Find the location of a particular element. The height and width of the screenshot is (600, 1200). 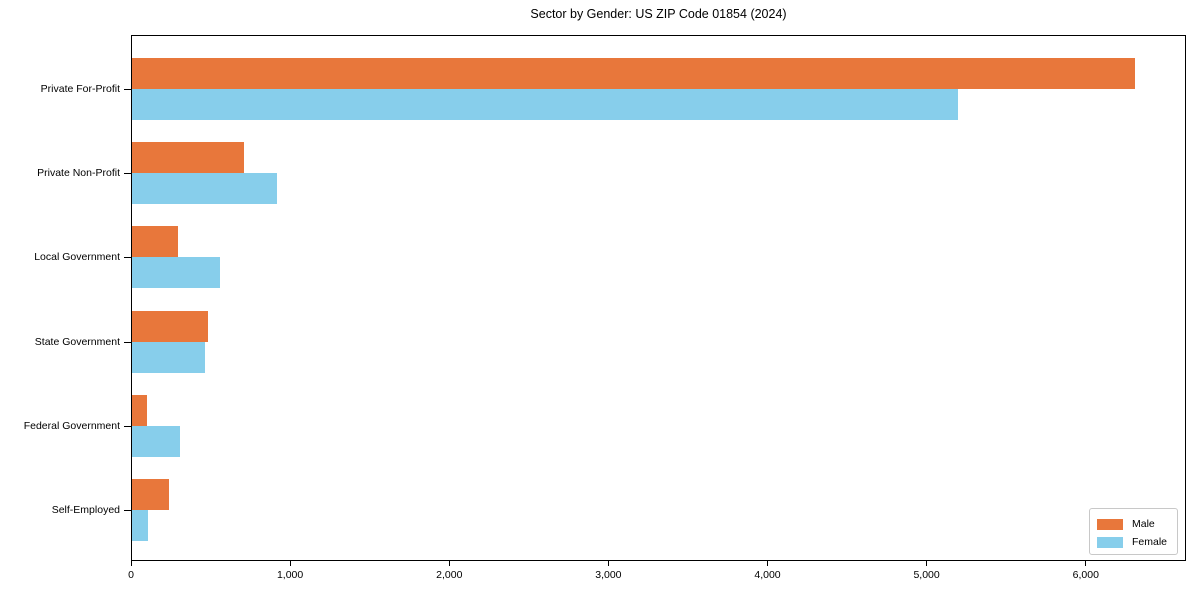

bar-private-for-profit-male is located at coordinates (633, 73).